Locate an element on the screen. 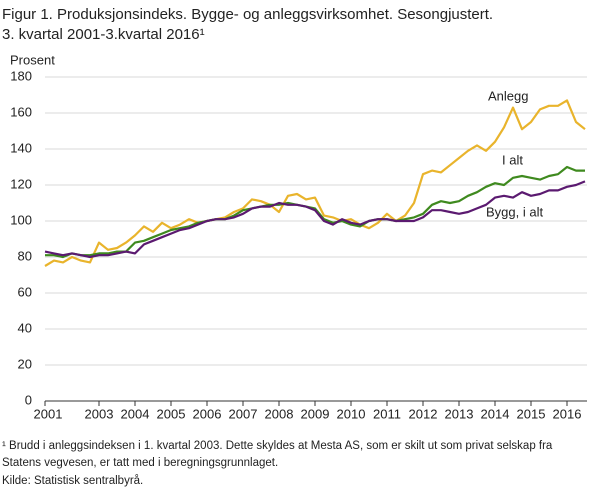  x-tick-label: 2009 is located at coordinates (315, 413).